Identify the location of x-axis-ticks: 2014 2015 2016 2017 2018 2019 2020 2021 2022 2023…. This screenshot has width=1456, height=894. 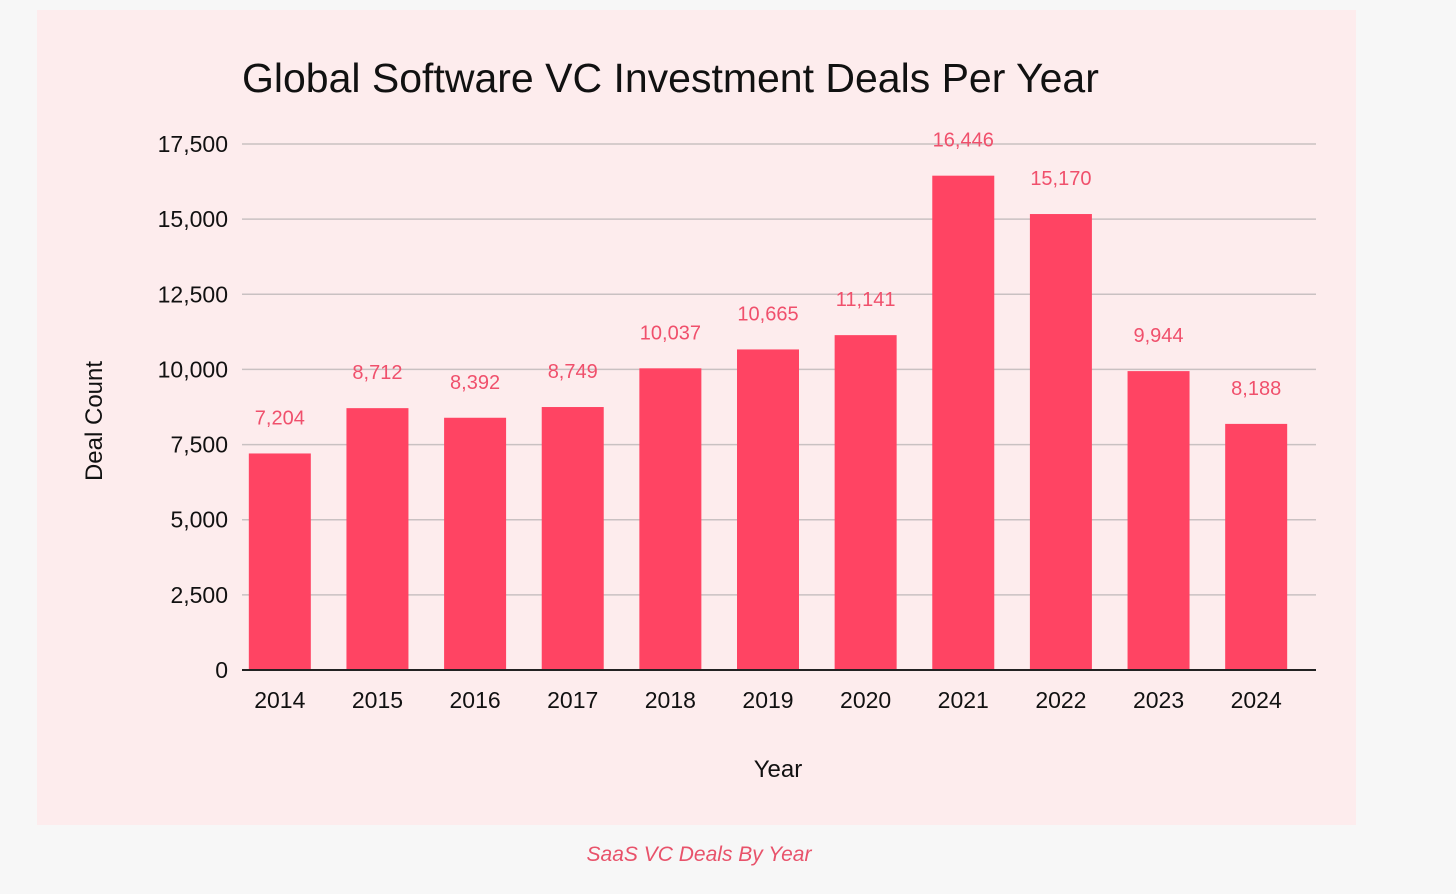
(768, 700).